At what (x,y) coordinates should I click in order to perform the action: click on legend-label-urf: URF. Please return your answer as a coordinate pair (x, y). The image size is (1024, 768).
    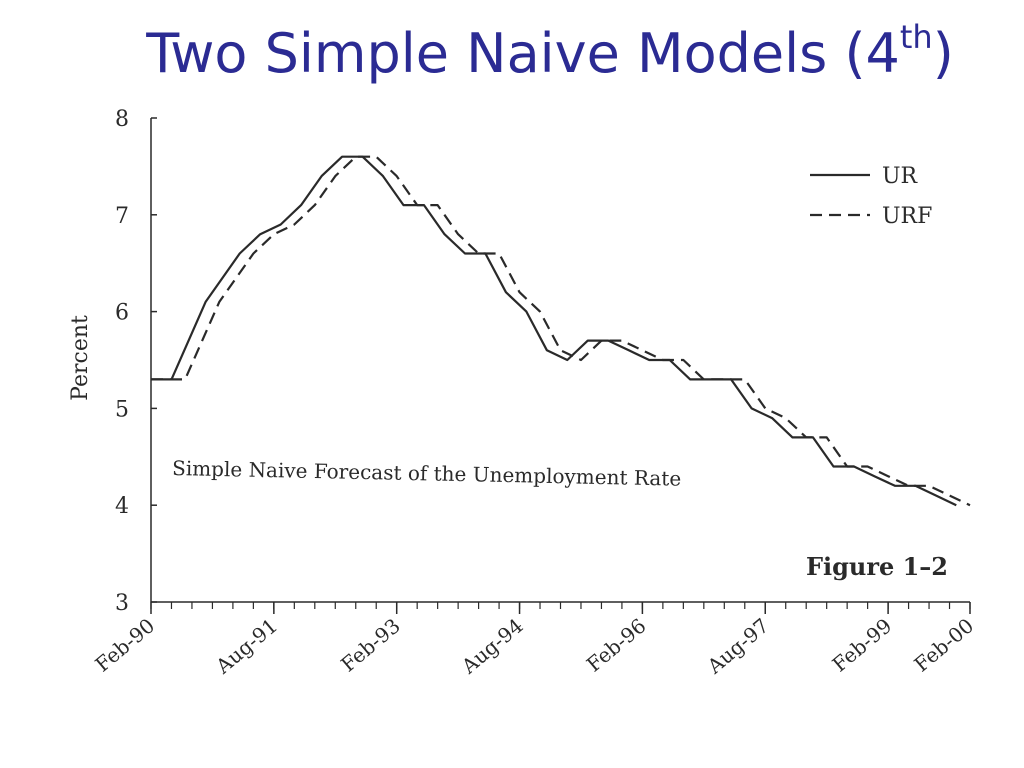
    Looking at the image, I should click on (907, 216).